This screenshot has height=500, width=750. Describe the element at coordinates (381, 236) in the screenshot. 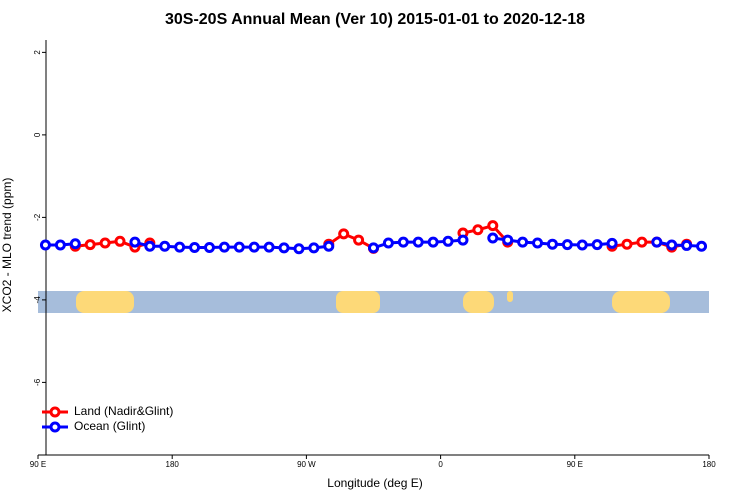

I see `series-line` at that location.